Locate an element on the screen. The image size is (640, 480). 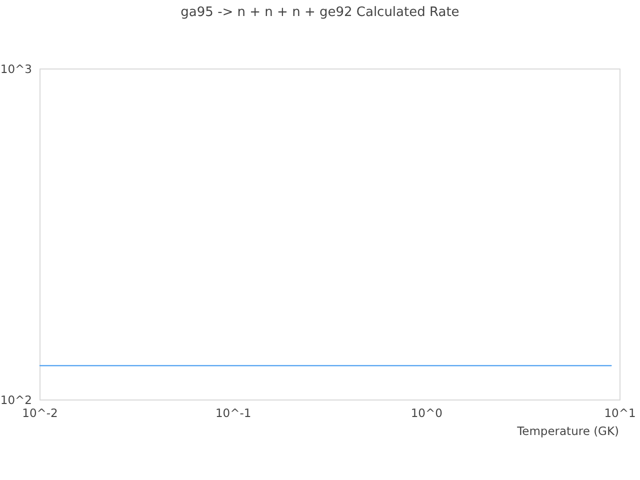
y-tick-label: 10^3 is located at coordinates (16, 69).